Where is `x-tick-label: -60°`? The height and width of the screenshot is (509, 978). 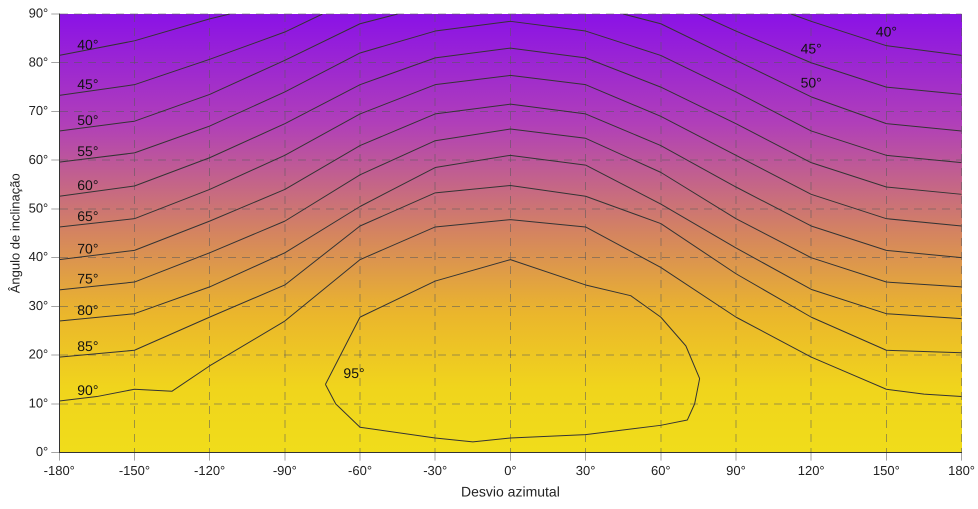
x-tick-label: -60° is located at coordinates (360, 470).